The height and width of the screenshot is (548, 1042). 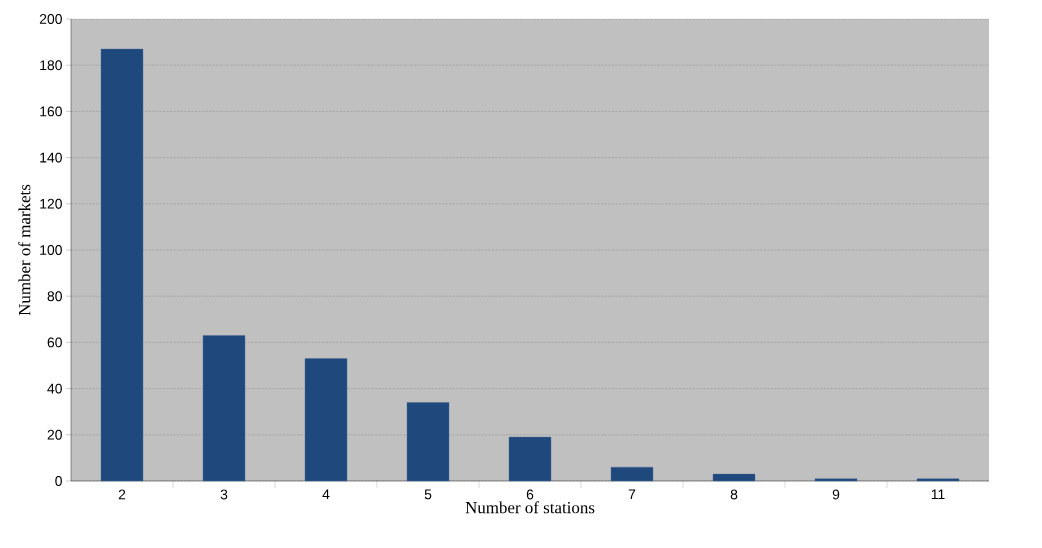 I want to click on y-tick-label: 80, so click(x=54, y=296).